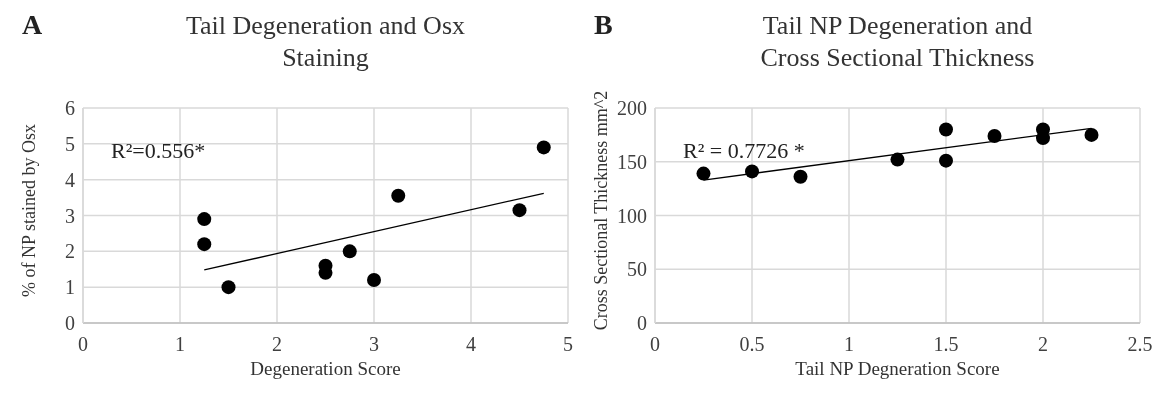  Describe the element at coordinates (70, 108) in the screenshot. I see `y-tick-label: 6` at that location.